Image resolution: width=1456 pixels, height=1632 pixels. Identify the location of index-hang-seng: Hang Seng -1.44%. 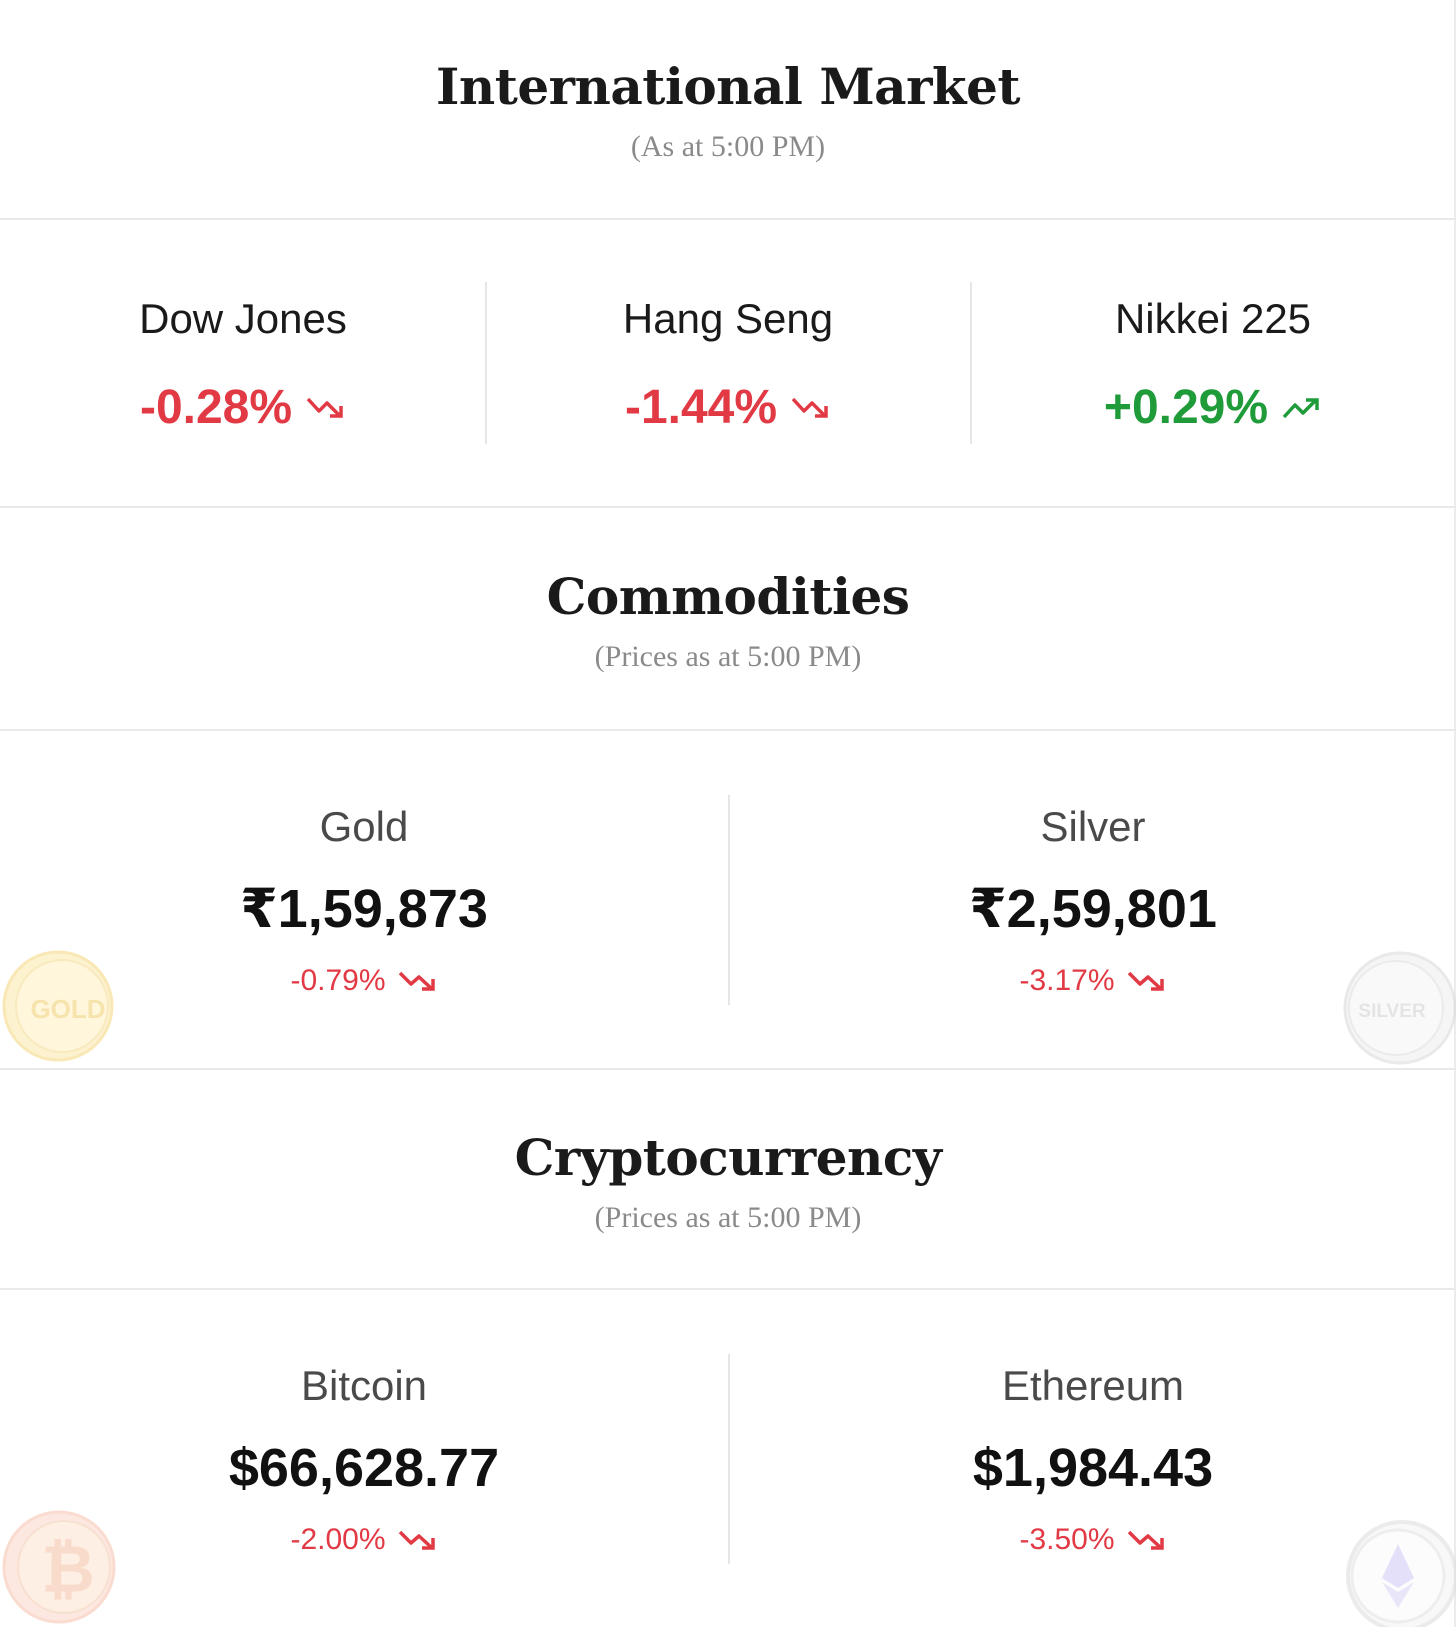
(728, 365).